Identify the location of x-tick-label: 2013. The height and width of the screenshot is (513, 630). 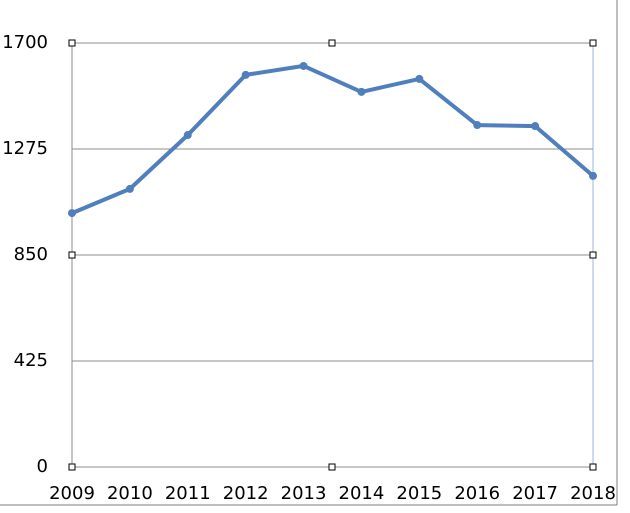
(304, 493).